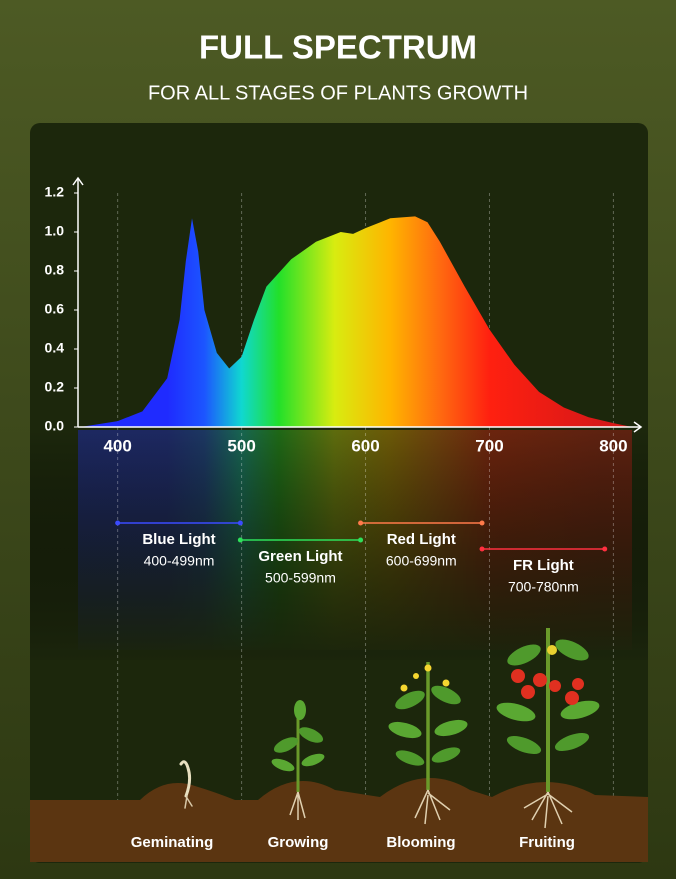 Image resolution: width=676 pixels, height=884 pixels. I want to click on stage-label: Fruiting, so click(547, 842).